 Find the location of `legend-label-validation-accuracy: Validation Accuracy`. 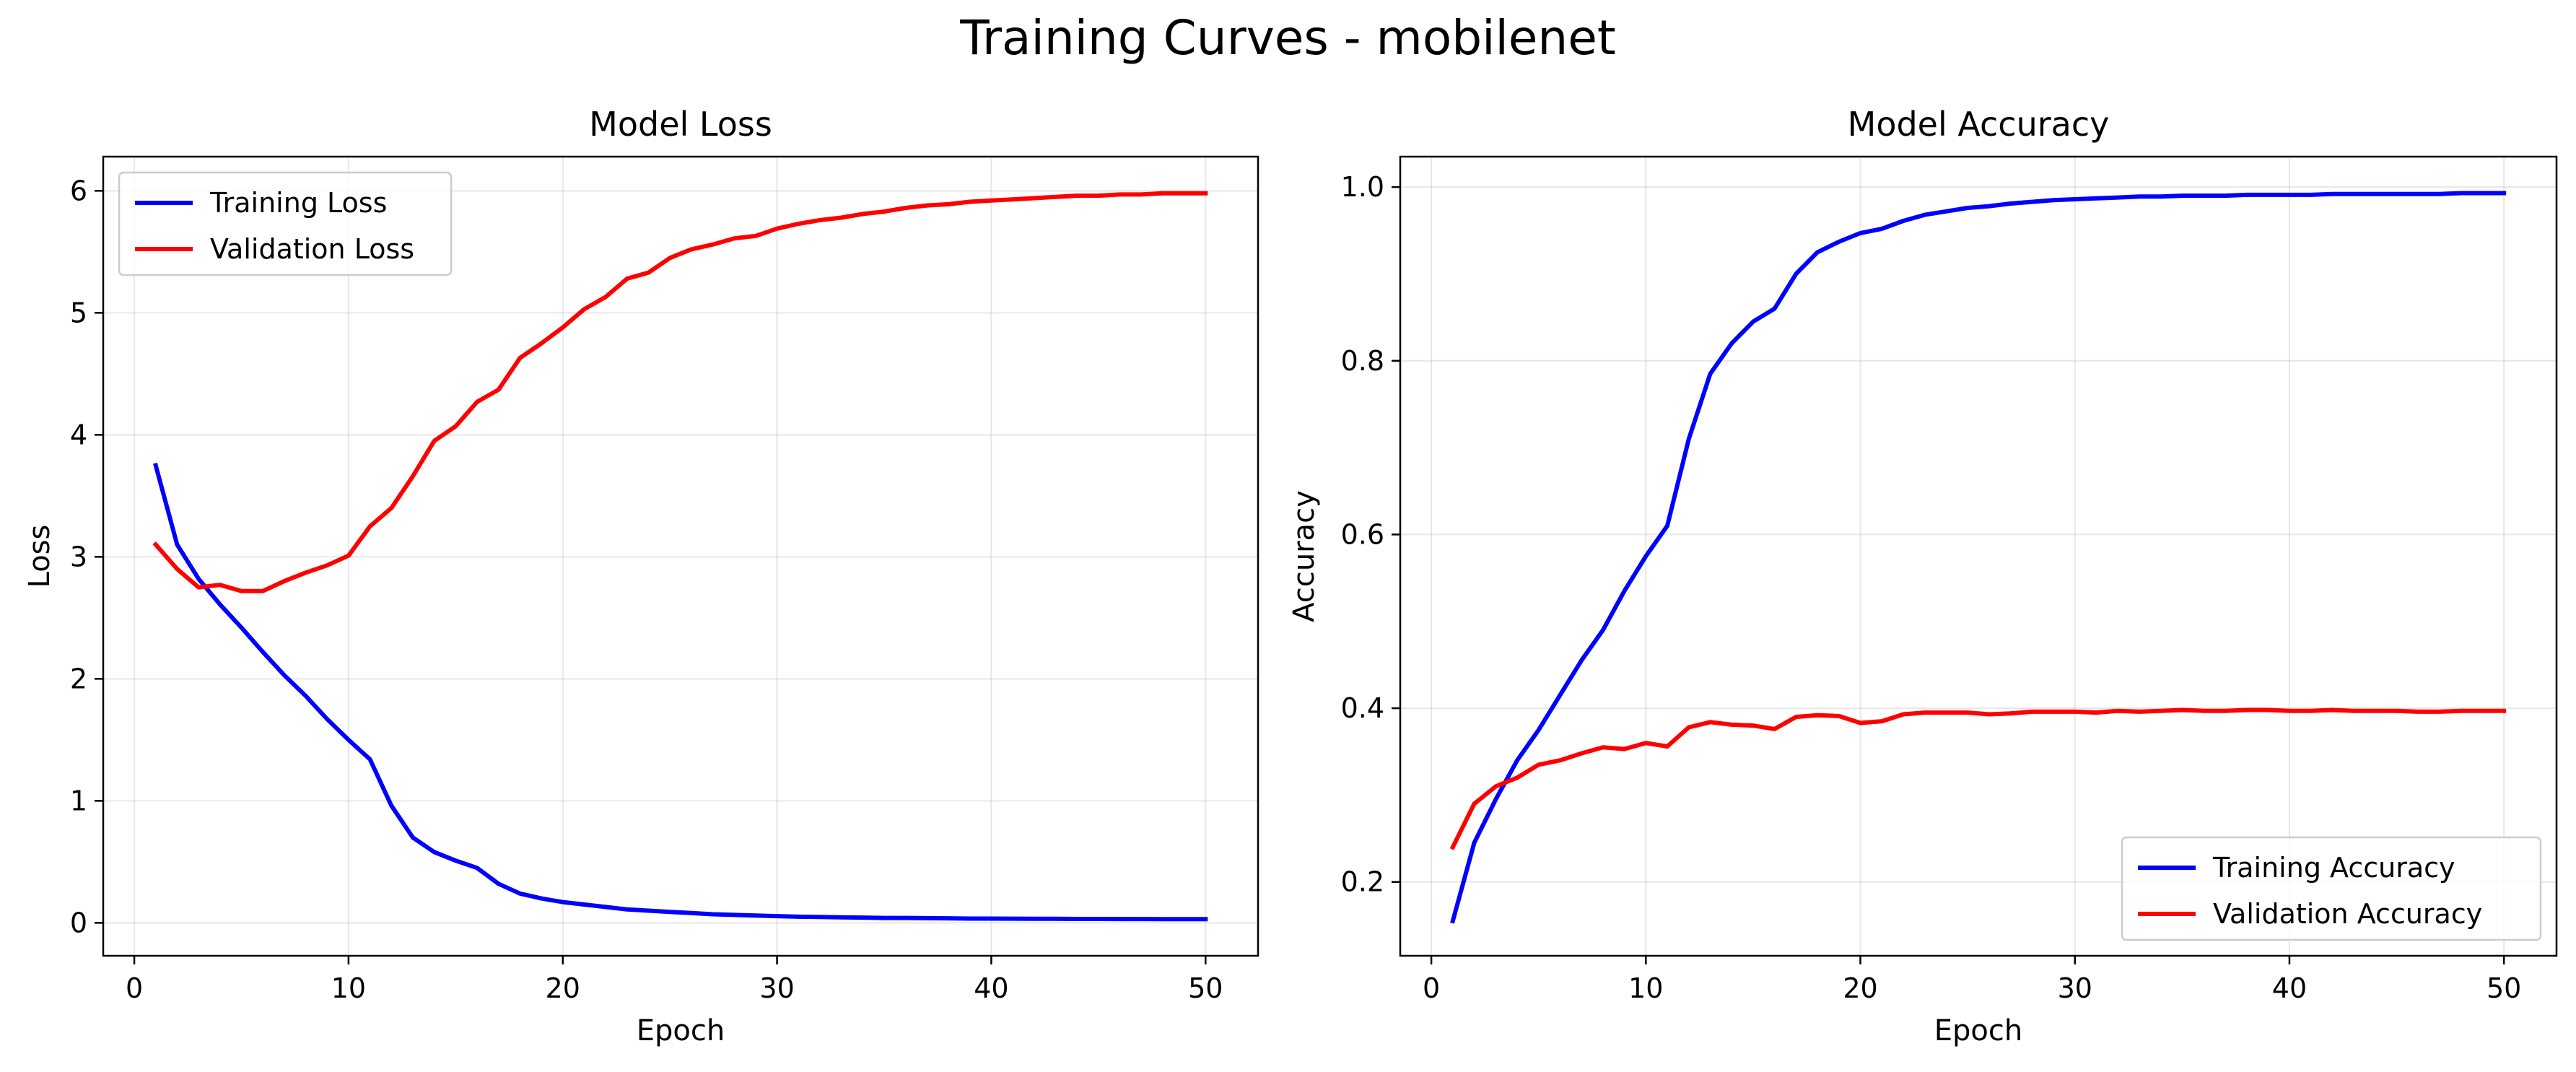

legend-label-validation-accuracy: Validation Accuracy is located at coordinates (2347, 914).